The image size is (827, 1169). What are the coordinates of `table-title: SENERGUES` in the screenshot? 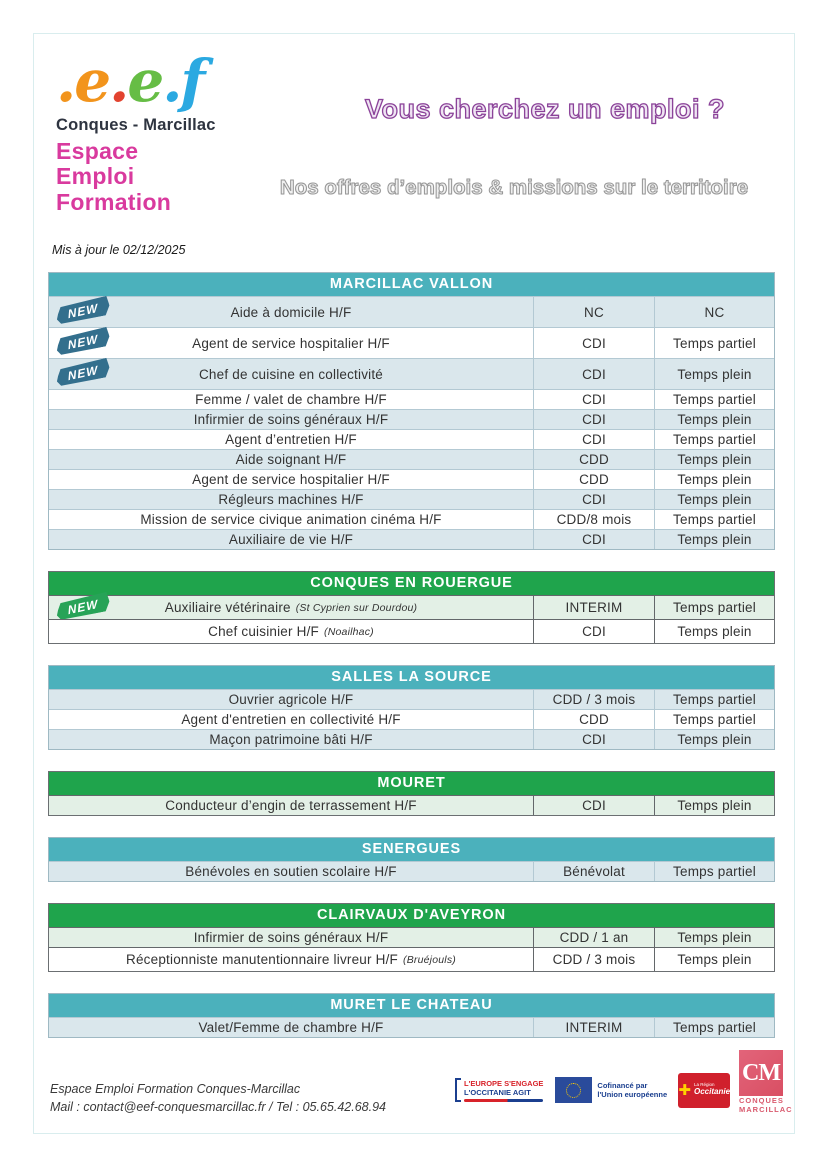 It's located at (411, 849).